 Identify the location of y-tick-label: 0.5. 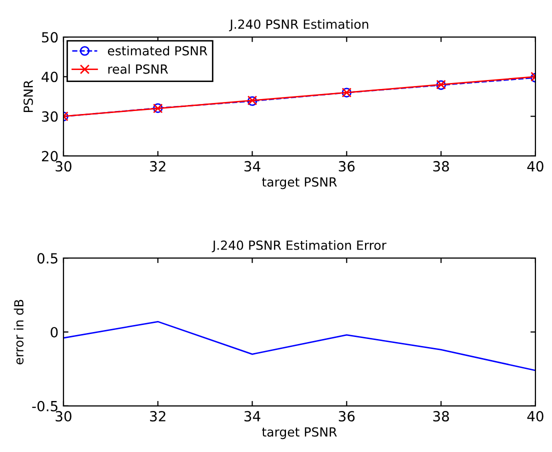
(47, 258).